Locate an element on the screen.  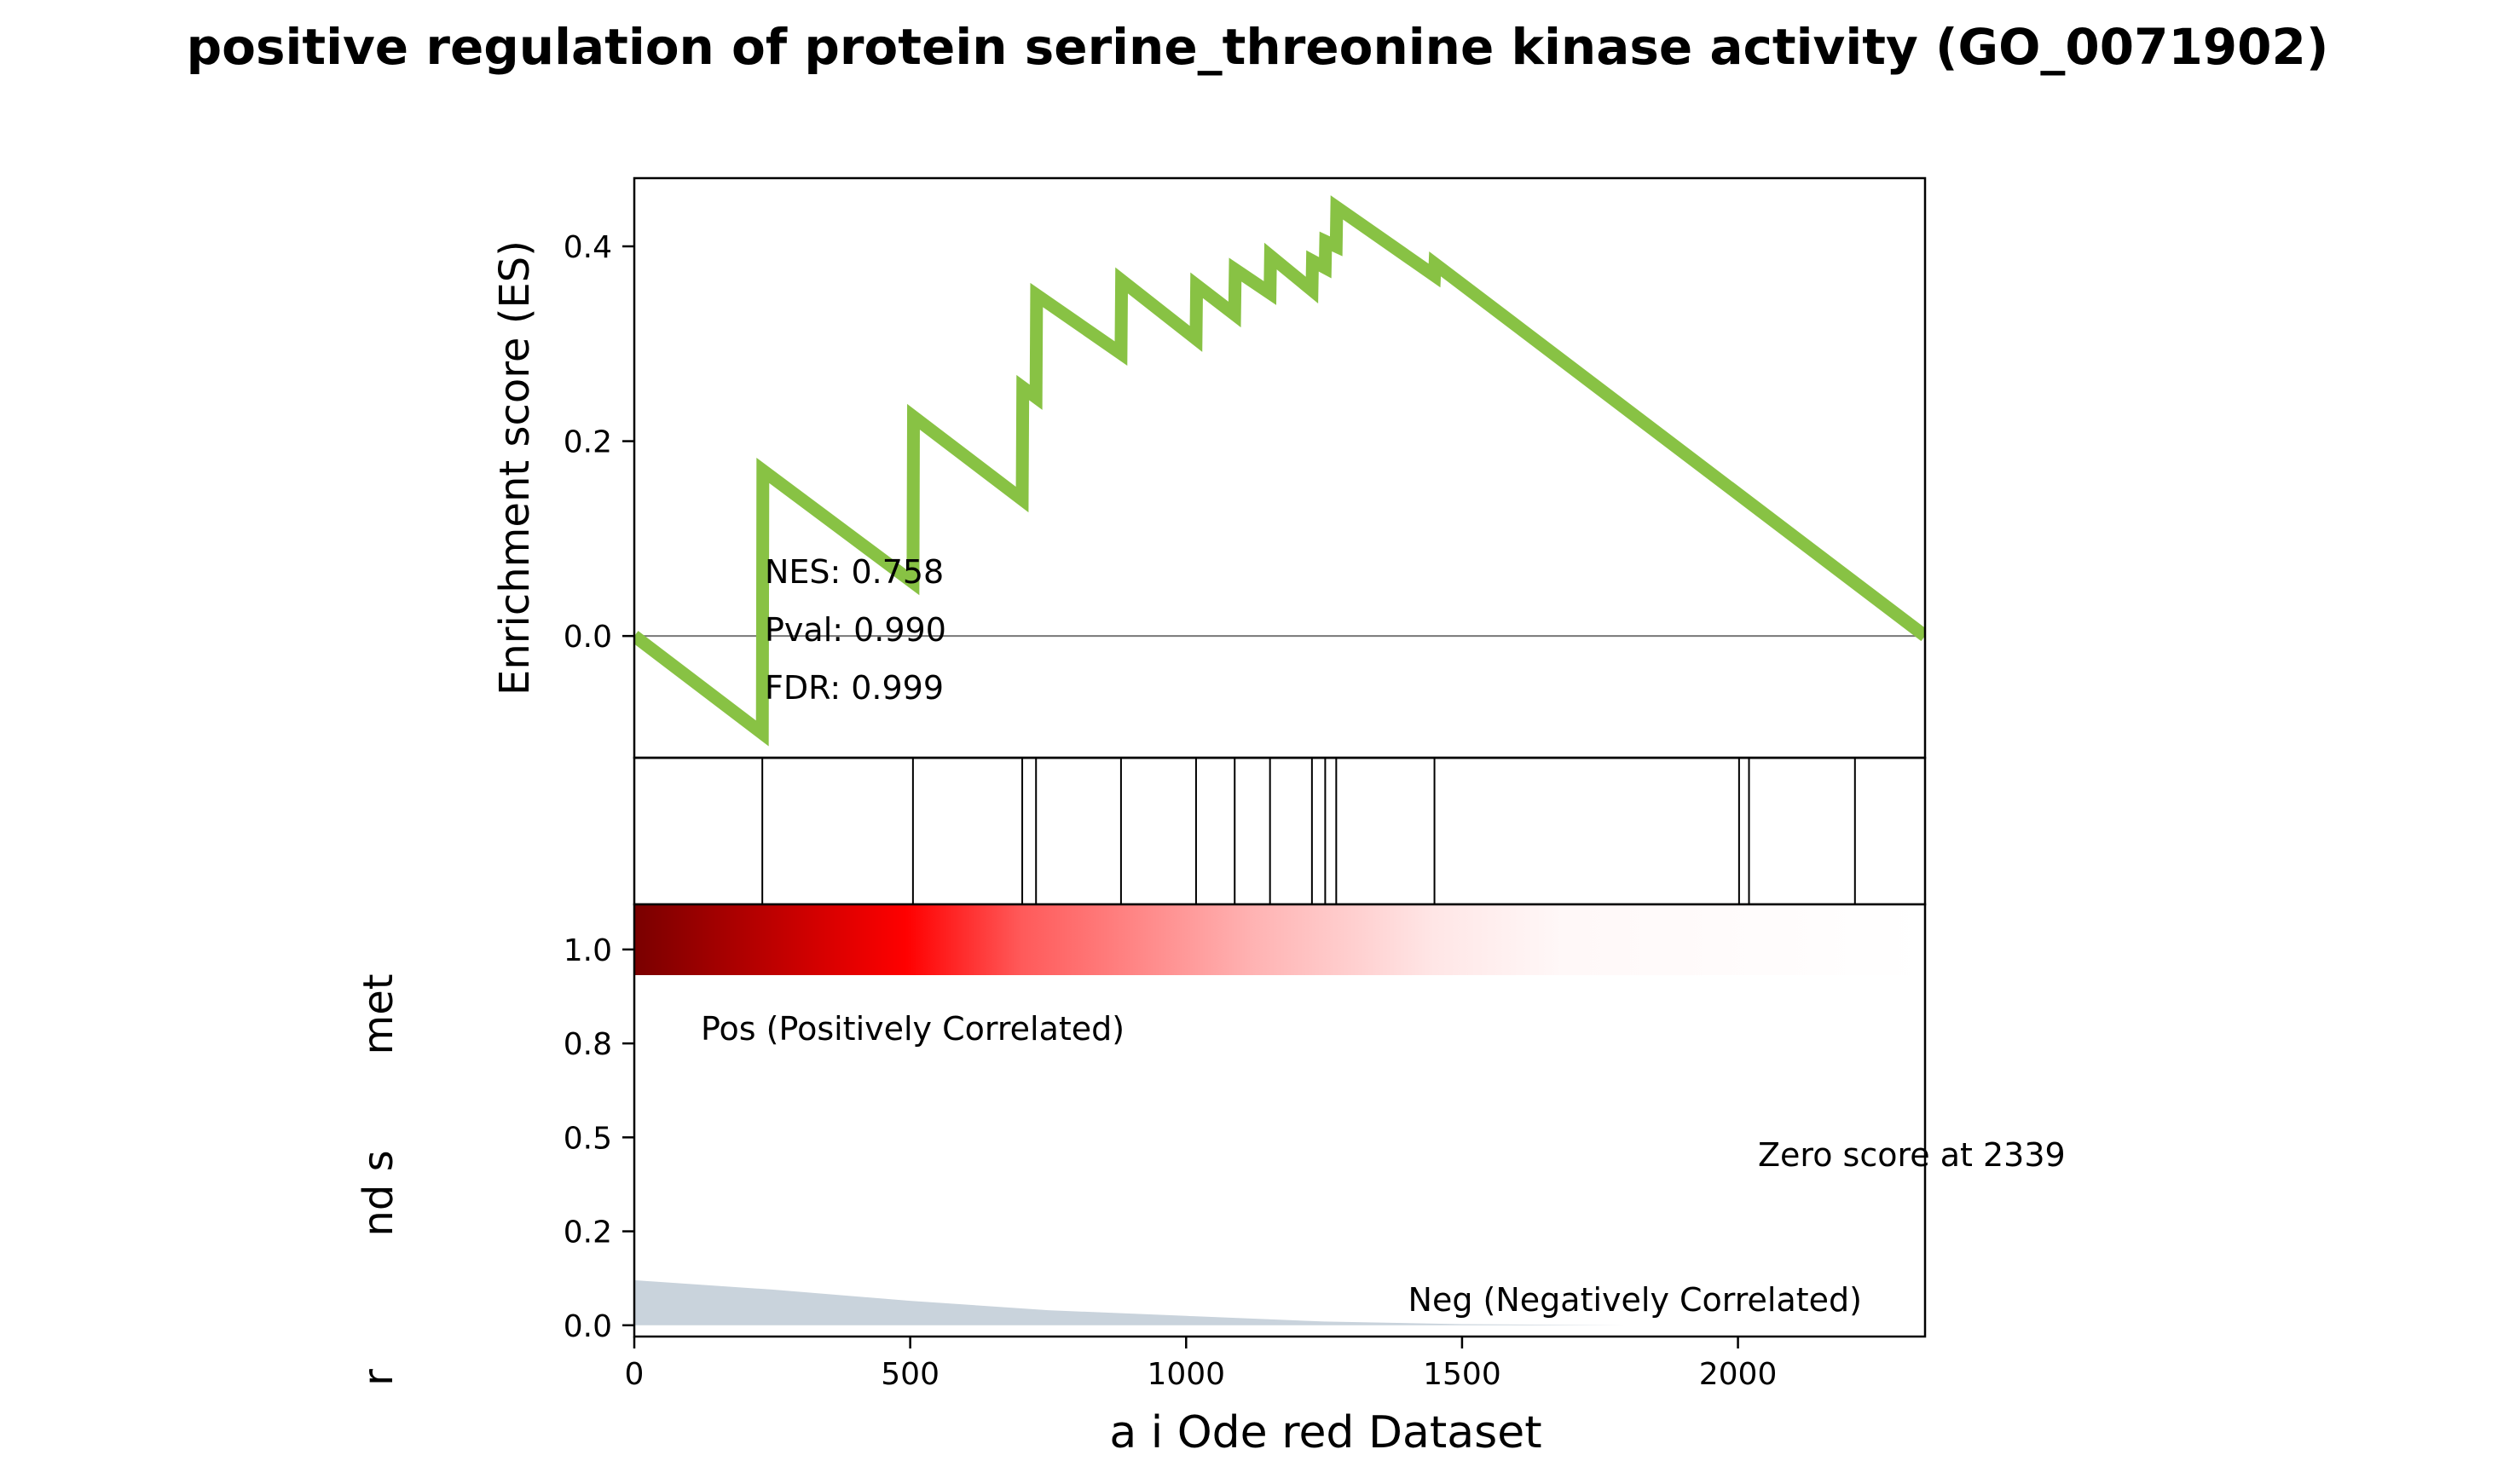
ranking-y-label-part-2: nd s is located at coordinates (378, 1193).